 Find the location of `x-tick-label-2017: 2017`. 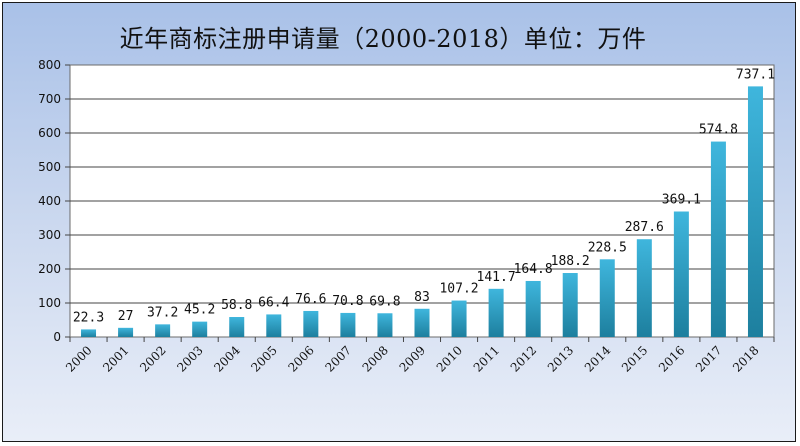

x-tick-label-2017: 2017 is located at coordinates (708, 358).